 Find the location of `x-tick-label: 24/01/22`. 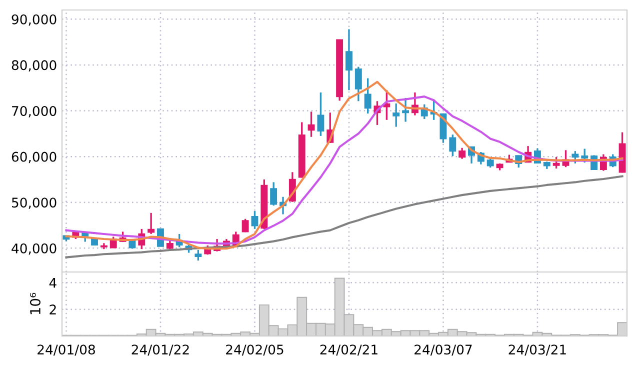

x-tick-label: 24/01/22 is located at coordinates (160, 350).